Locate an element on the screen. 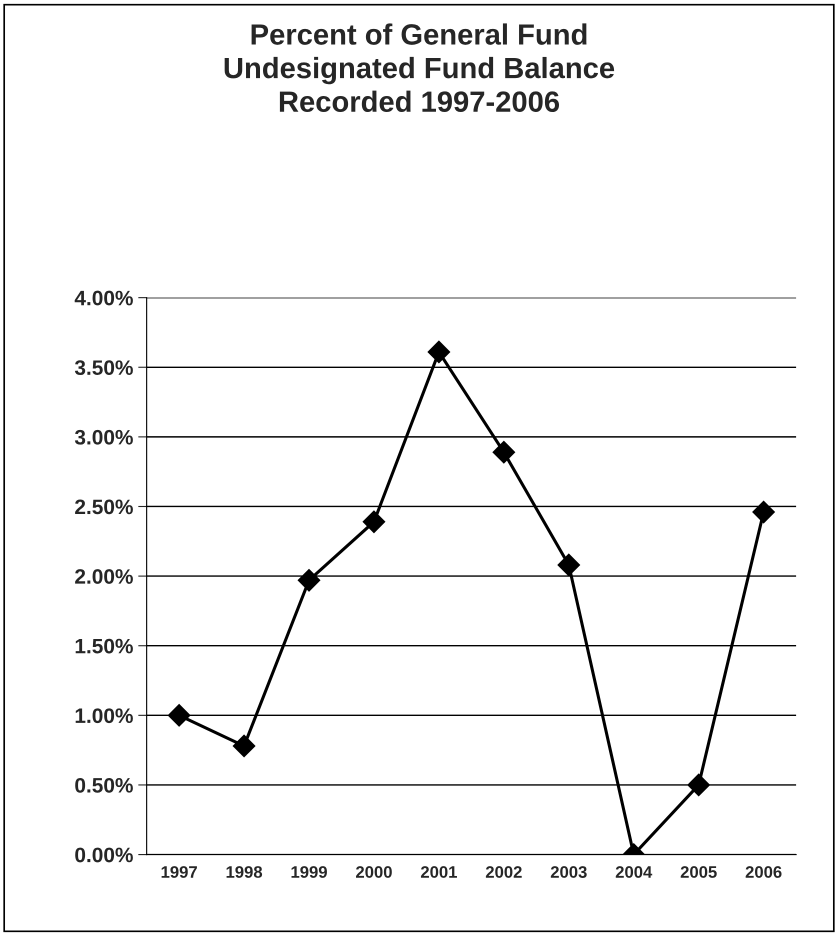  y-tick-label: 3.50% is located at coordinates (103, 368).